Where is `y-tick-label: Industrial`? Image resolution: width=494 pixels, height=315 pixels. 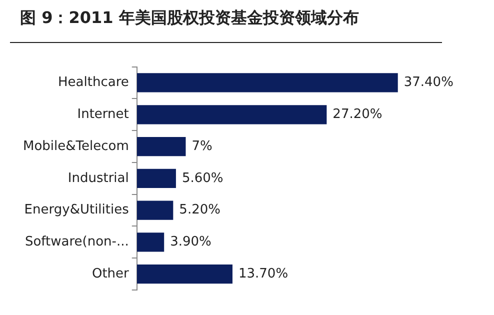
y-tick-label: Industrial is located at coordinates (98, 178).